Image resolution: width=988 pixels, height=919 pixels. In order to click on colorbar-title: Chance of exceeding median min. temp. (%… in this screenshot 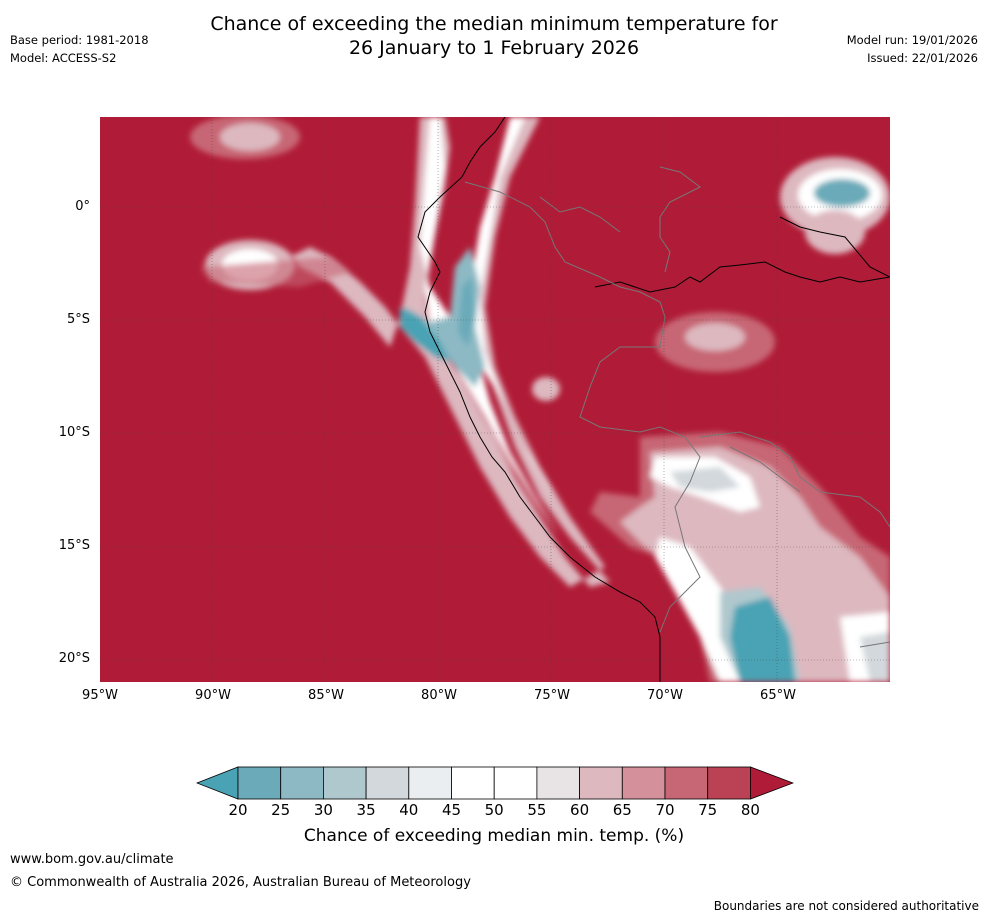, I will do `click(494, 836)`.